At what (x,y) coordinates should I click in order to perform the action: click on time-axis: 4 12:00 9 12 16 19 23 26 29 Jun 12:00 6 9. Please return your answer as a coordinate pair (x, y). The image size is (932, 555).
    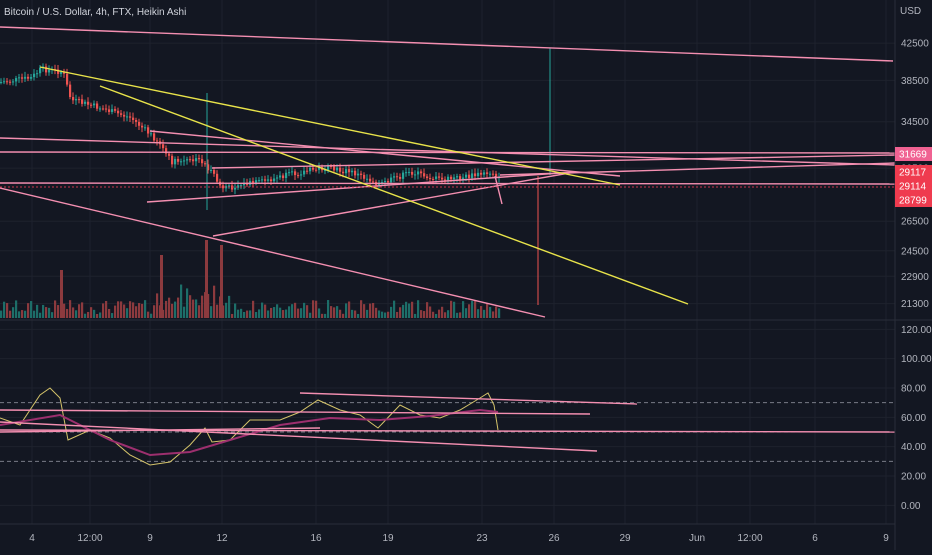
    Looking at the image, I should click on (459, 538).